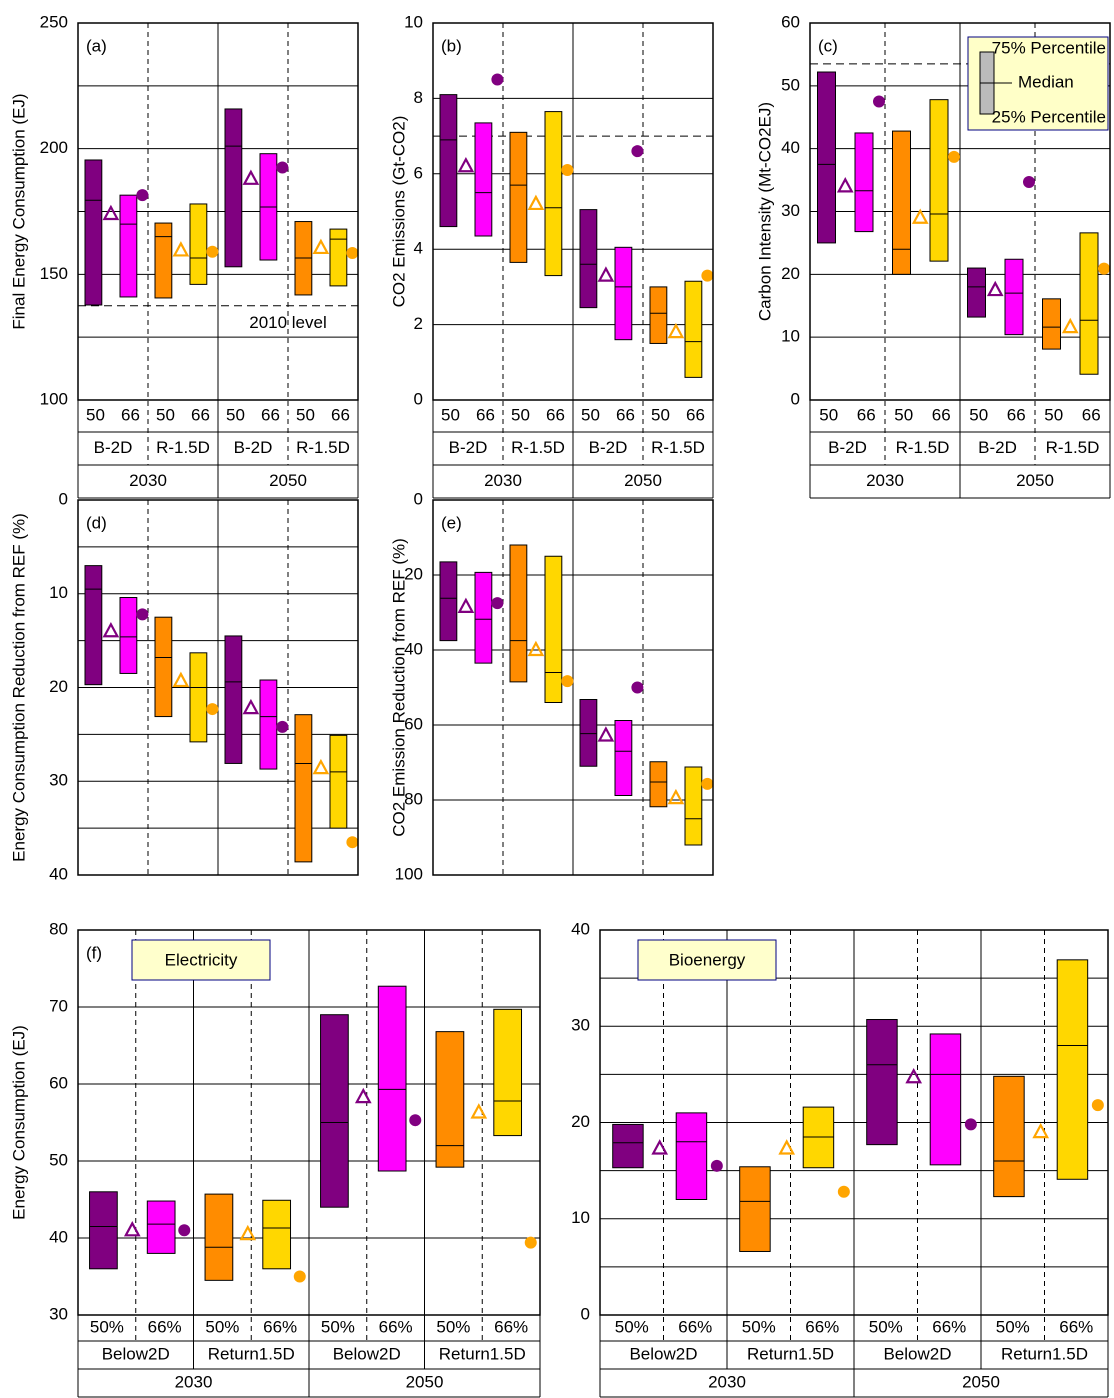 The width and height of the screenshot is (1114, 1398). I want to click on y-axis-label: Final Energy Consumption (EJ), so click(18, 211).